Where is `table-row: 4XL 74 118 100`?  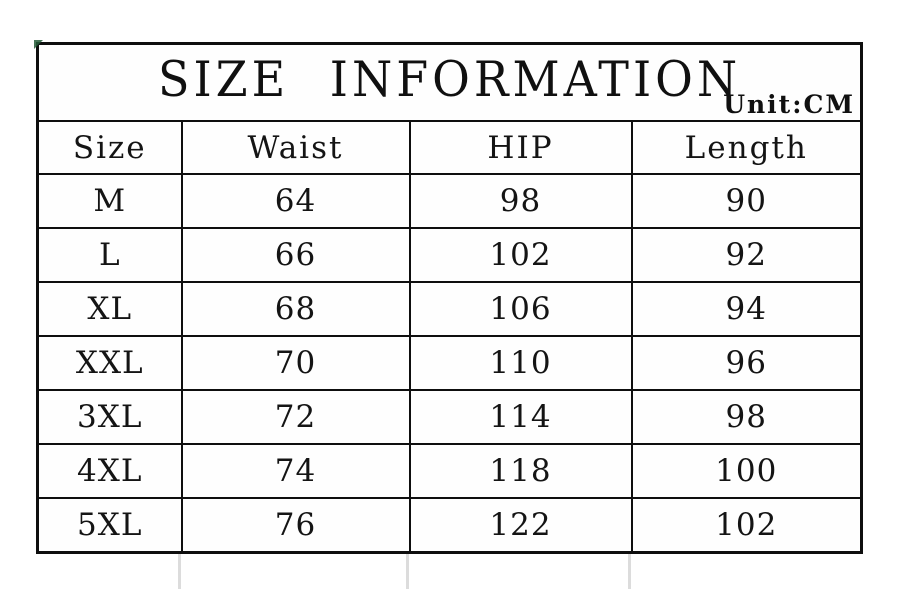 table-row: 4XL 74 118 100 is located at coordinates (449, 471).